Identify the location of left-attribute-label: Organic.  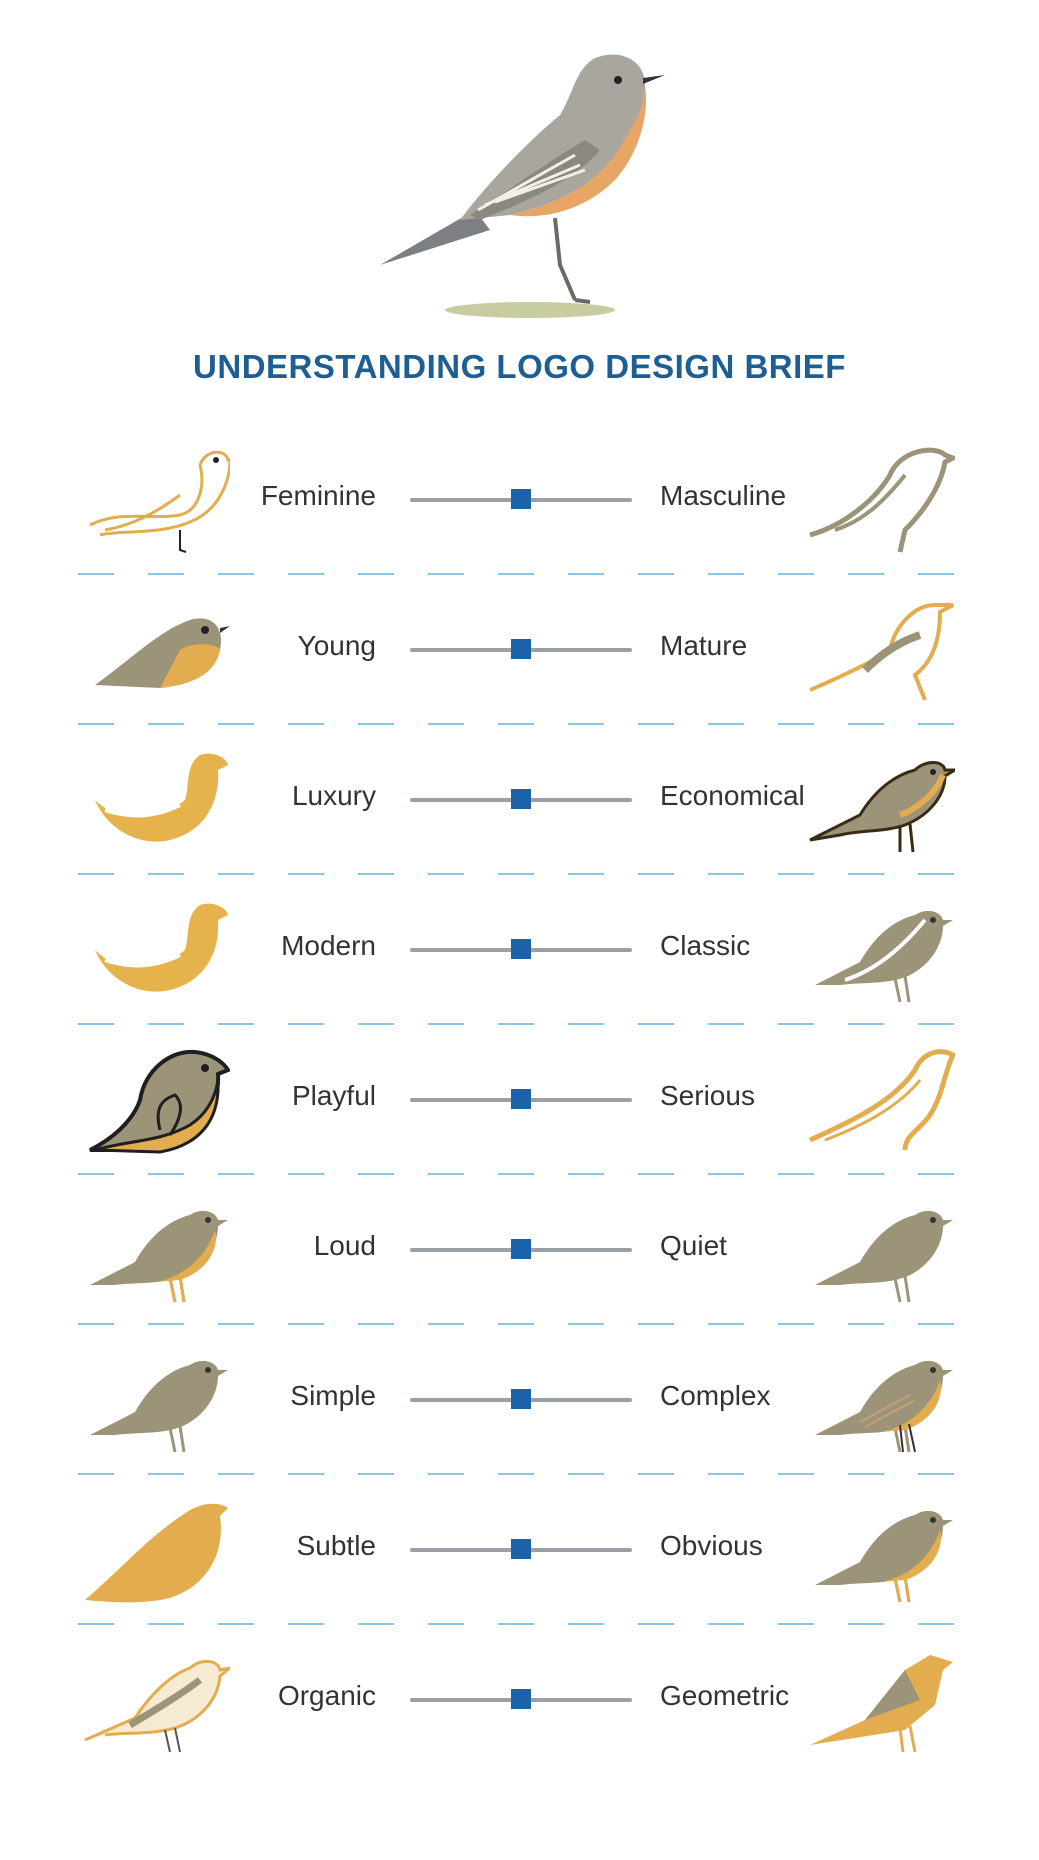
(326, 1695).